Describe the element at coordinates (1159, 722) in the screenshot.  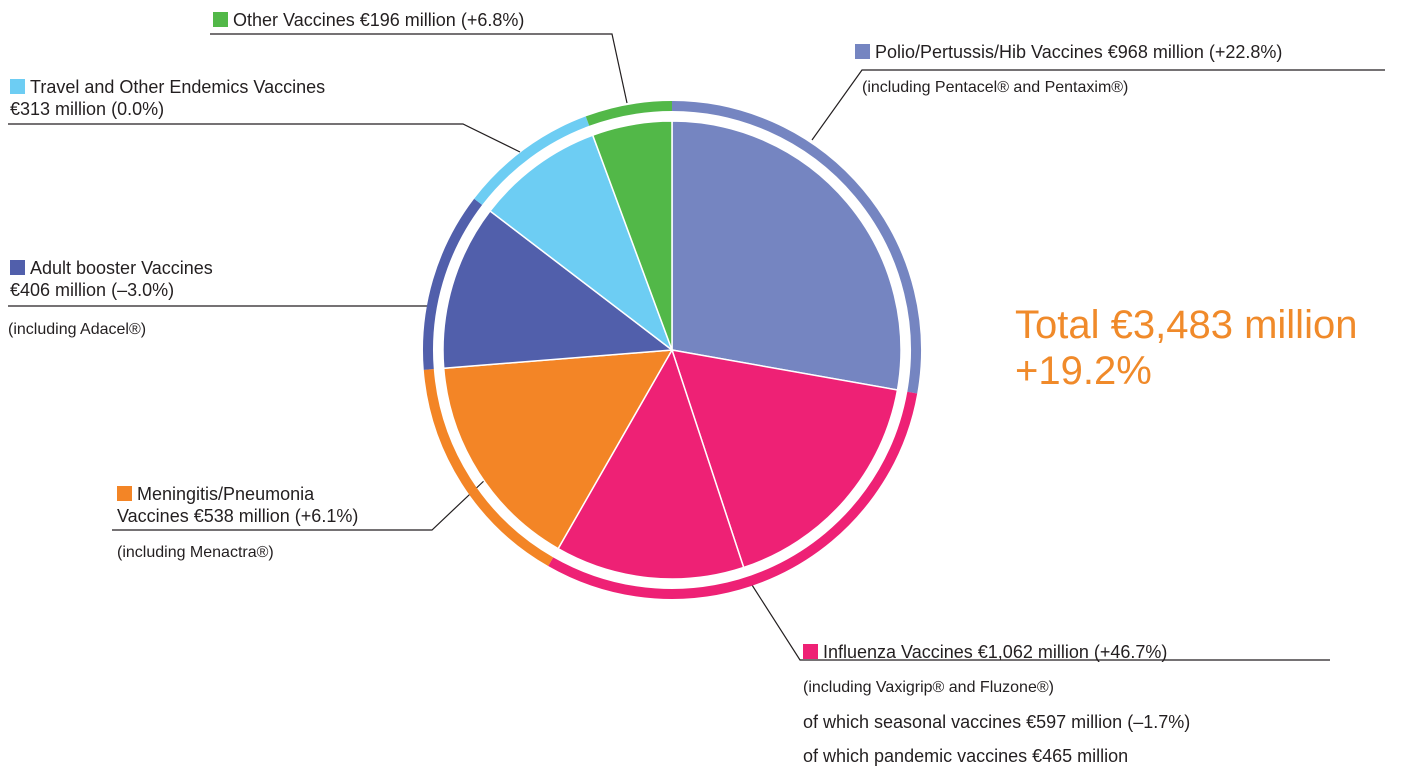
I see `sub-slice-change: (–1.7%)` at that location.